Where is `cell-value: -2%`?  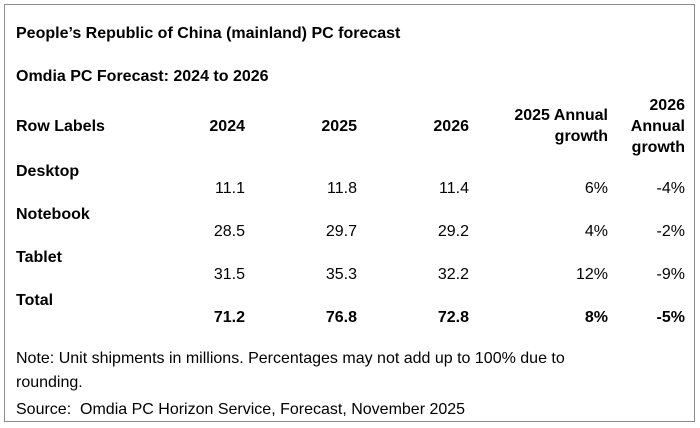
cell-value: -2% is located at coordinates (670, 231).